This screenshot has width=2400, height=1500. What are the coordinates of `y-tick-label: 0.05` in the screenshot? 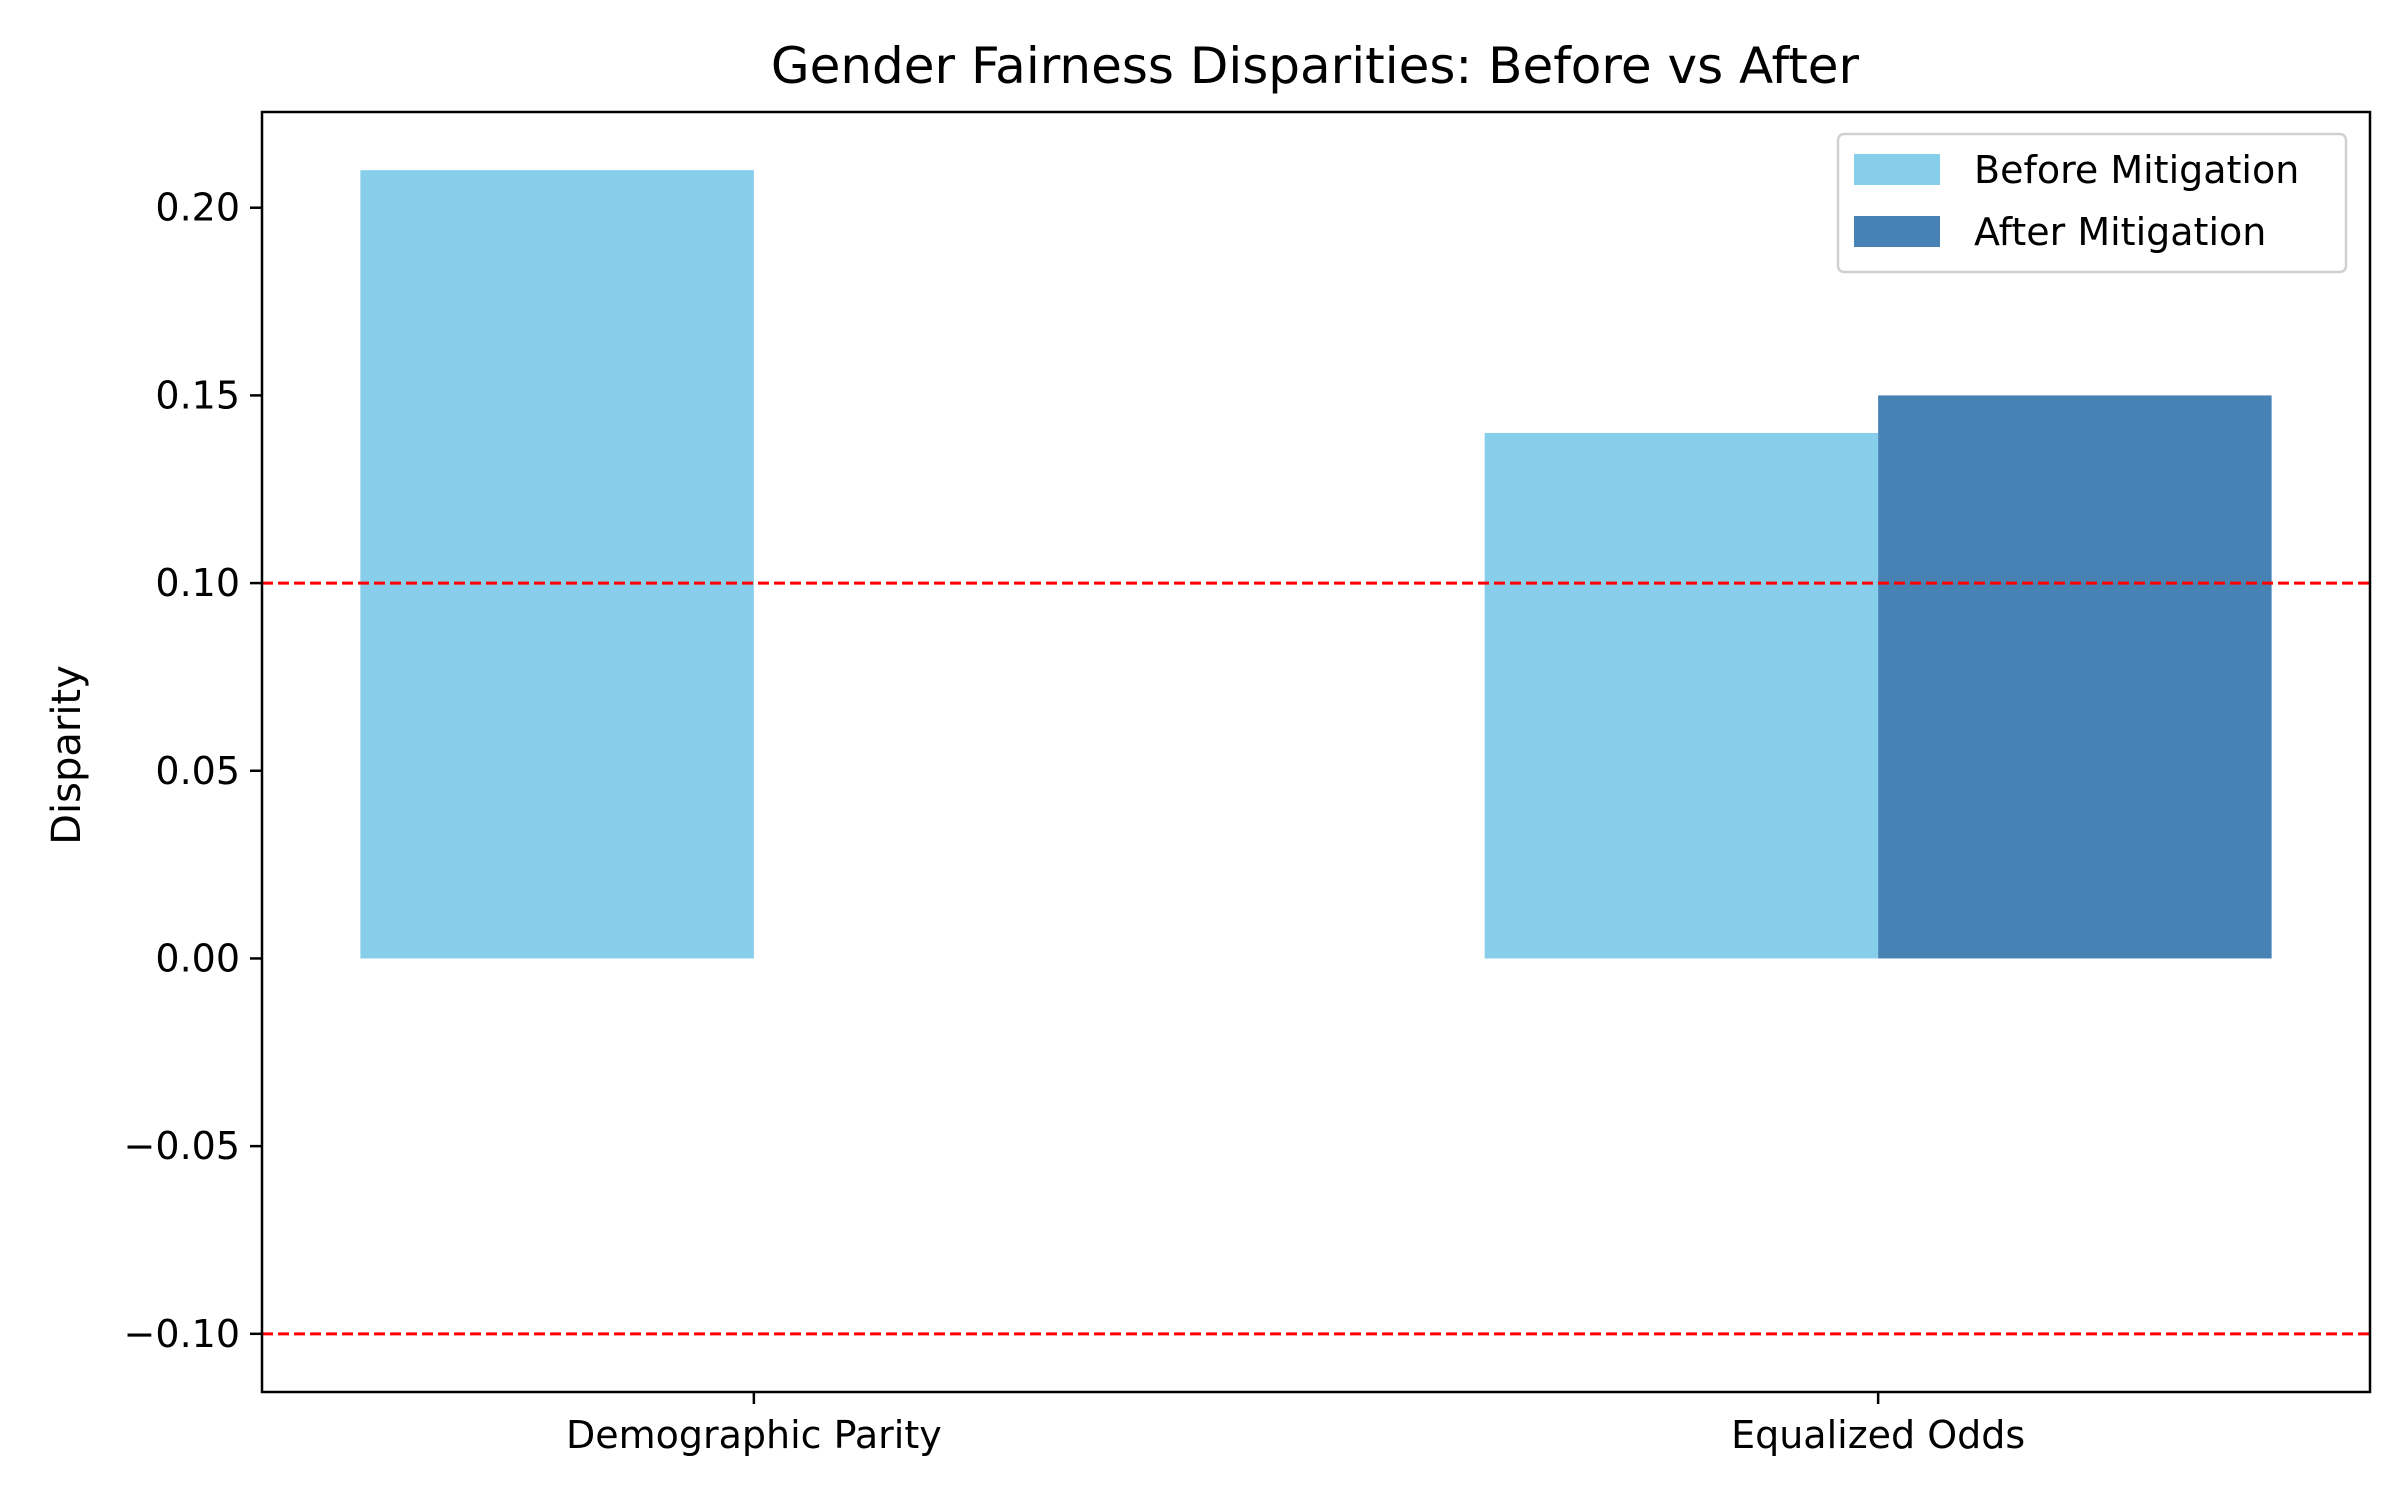 It's located at (197, 771).